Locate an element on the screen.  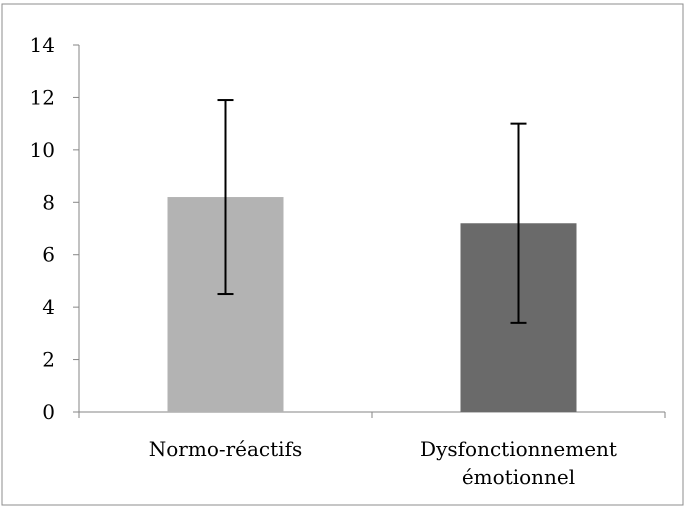
y-tick-label: 10 is located at coordinates (42, 150).